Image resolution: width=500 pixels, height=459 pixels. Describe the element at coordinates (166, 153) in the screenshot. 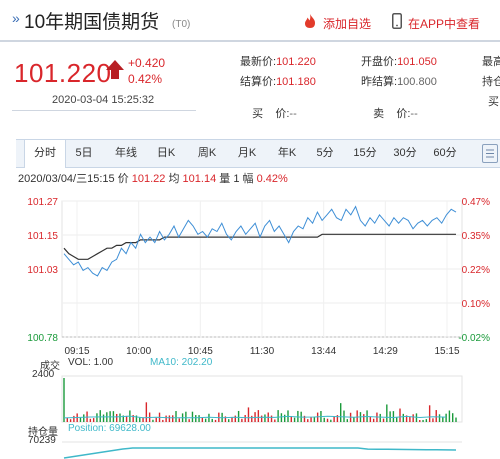

I see `tab-daily-k: 日K` at that location.